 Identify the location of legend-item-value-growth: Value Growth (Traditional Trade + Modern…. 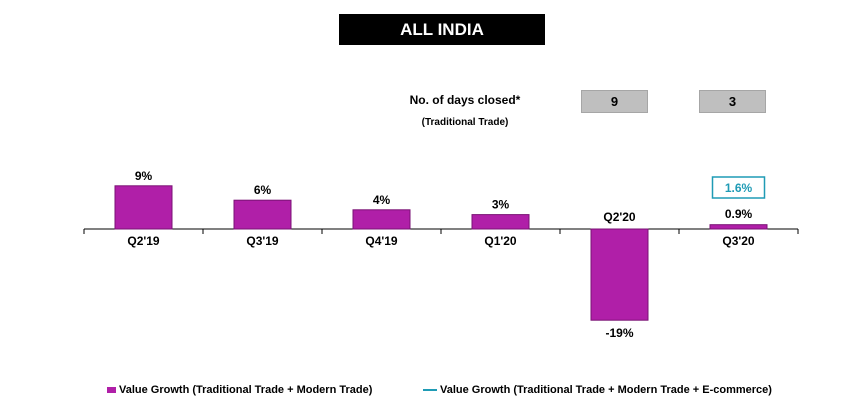
(239, 390).